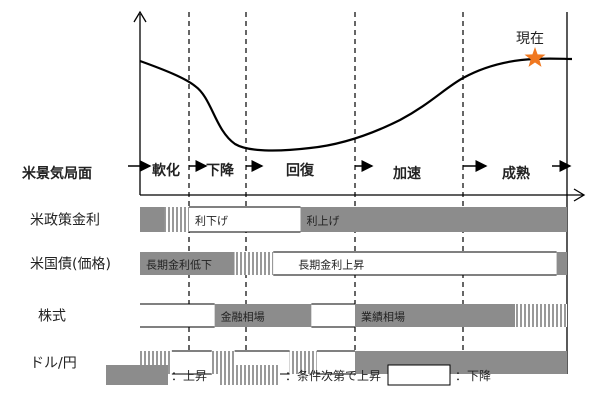 This screenshot has width=600, height=401. What do you see at coordinates (211, 221) in the screenshot?
I see `segment-label: 利下げ` at bounding box center [211, 221].